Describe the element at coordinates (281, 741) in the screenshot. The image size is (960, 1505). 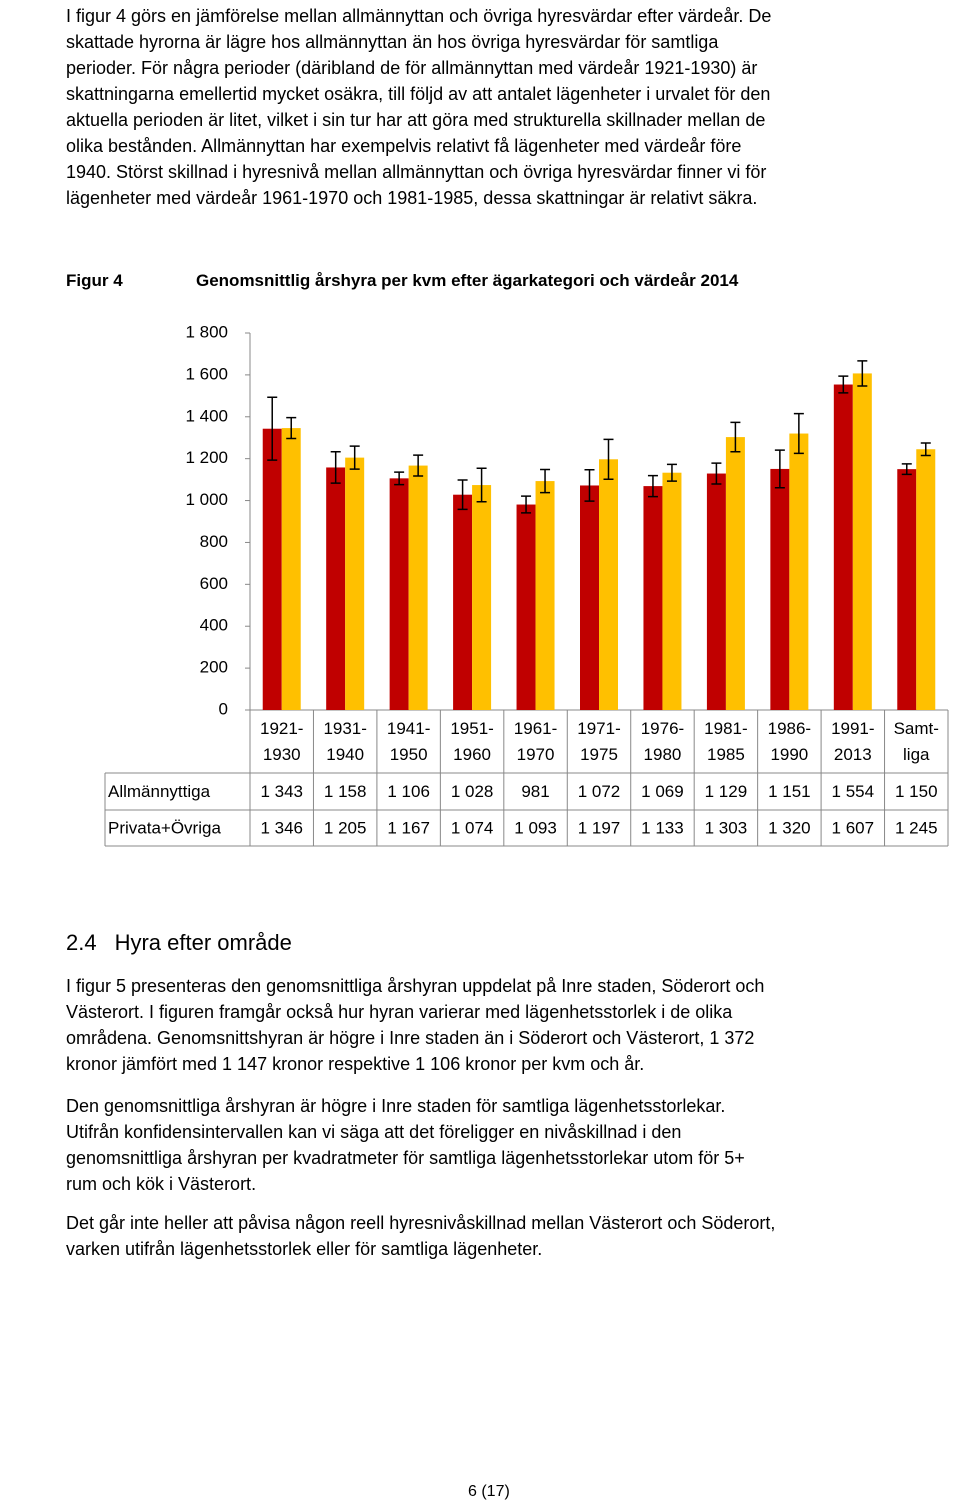
I see `x-tick-label: 1921-1930` at that location.